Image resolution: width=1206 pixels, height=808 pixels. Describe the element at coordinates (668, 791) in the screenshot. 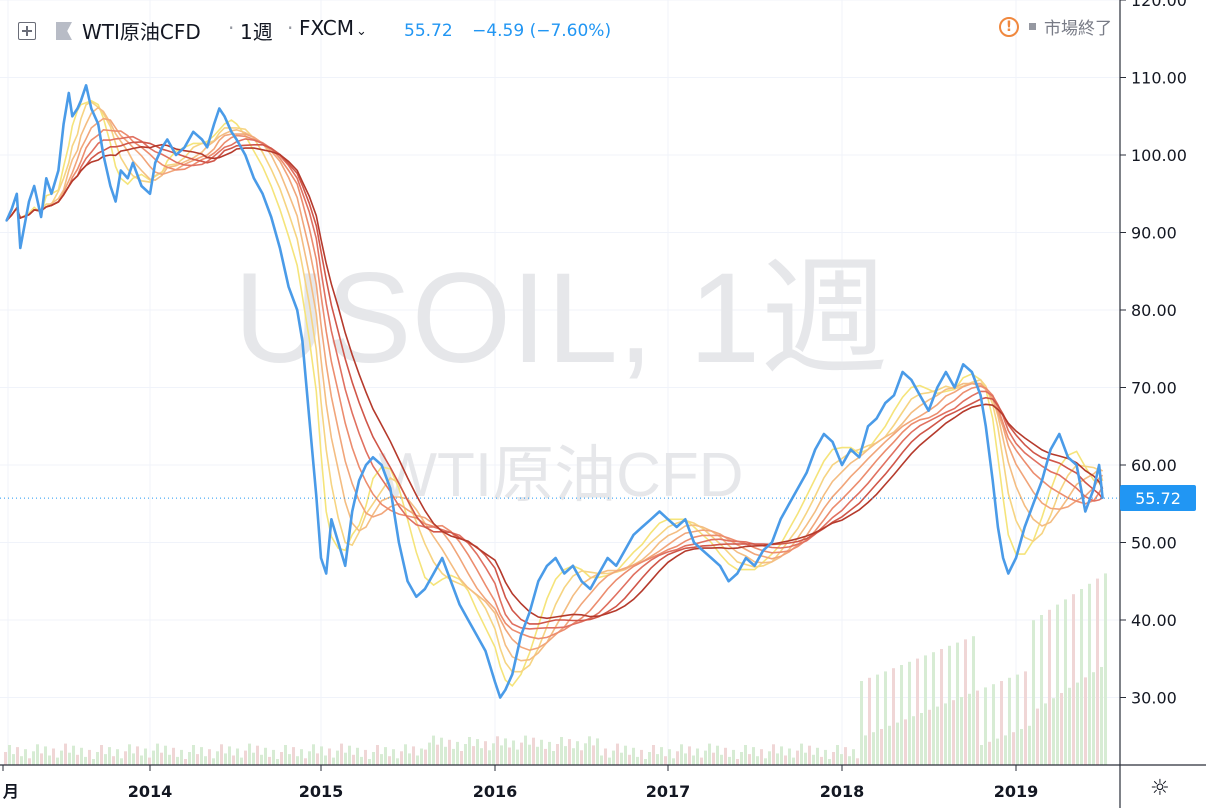

I see `x-tick-label: 2017` at that location.